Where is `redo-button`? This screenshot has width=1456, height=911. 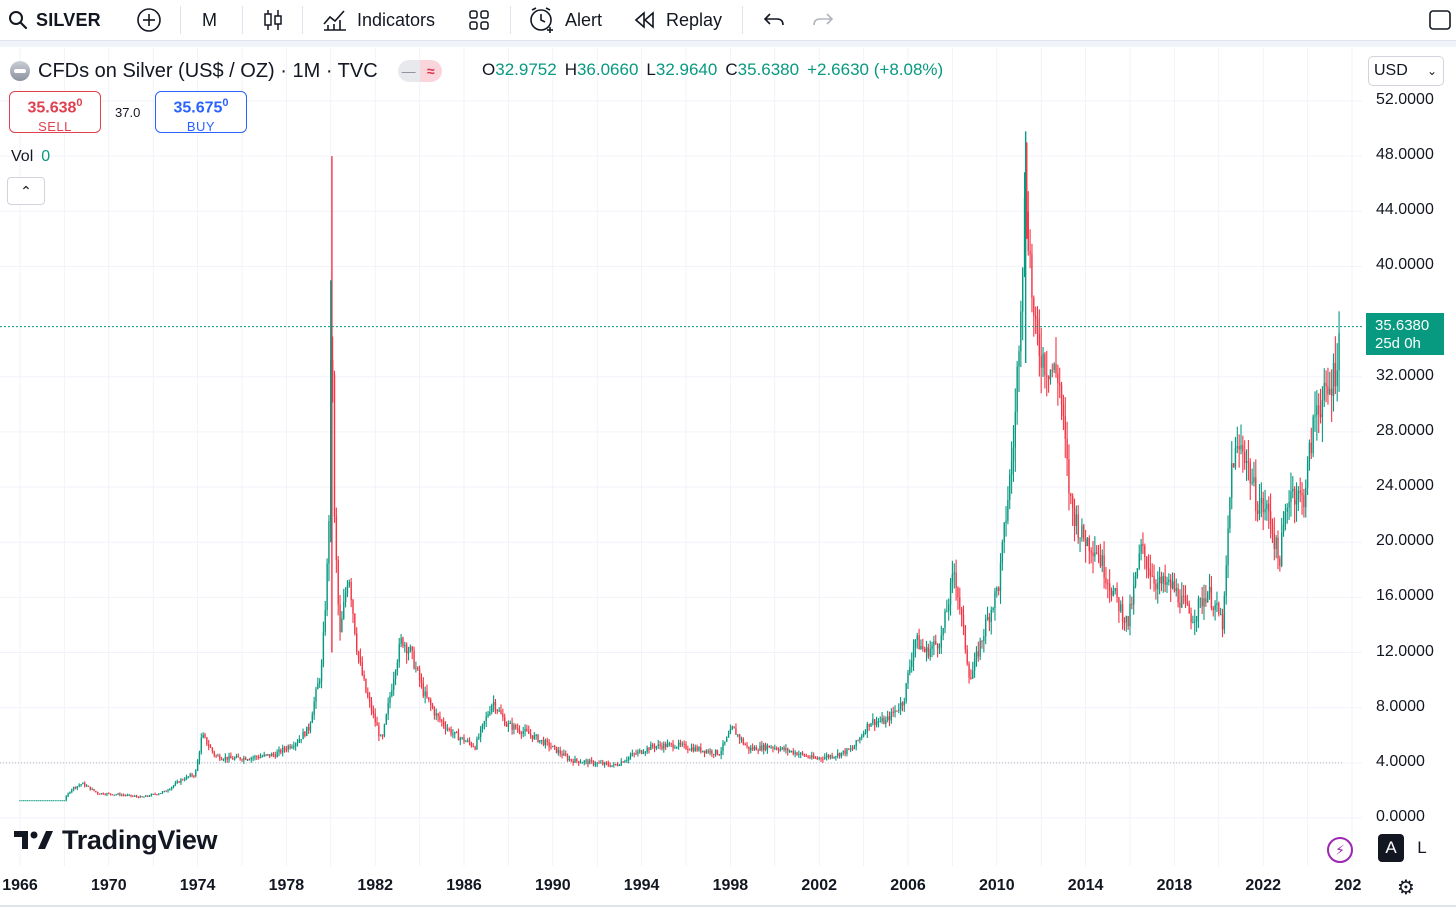 redo-button is located at coordinates (823, 20).